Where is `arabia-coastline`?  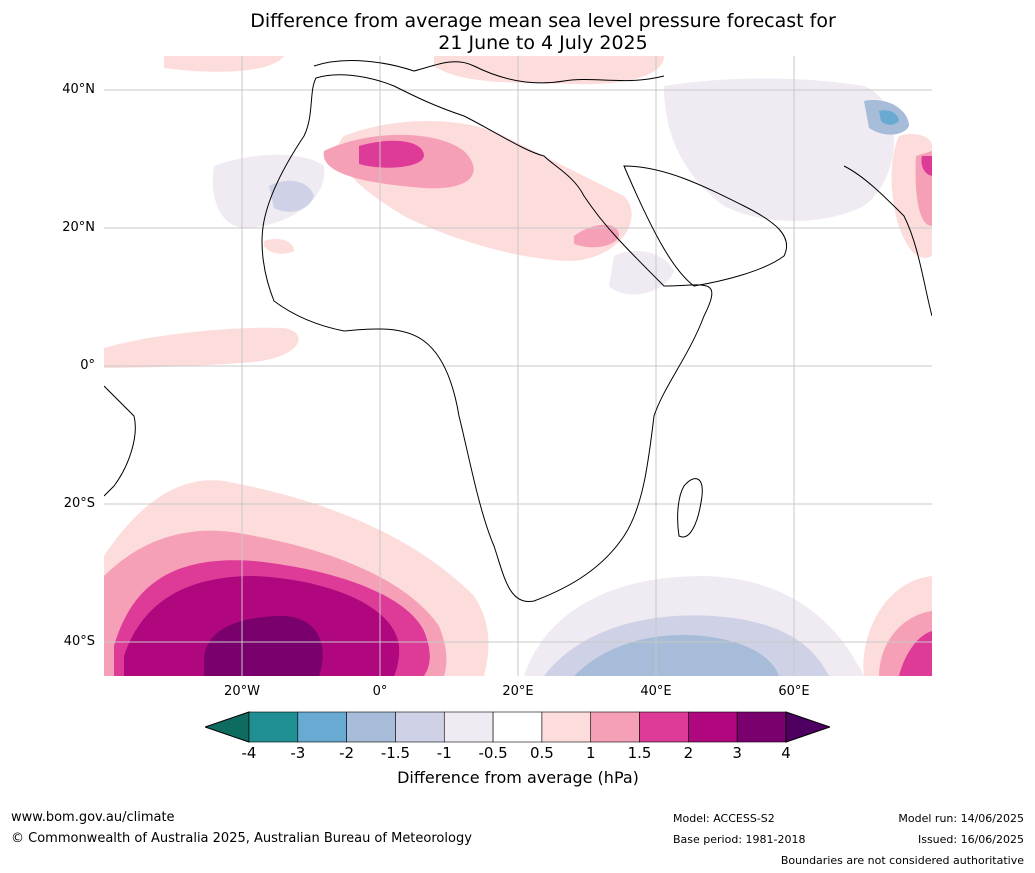
arabia-coastline is located at coordinates (705, 226).